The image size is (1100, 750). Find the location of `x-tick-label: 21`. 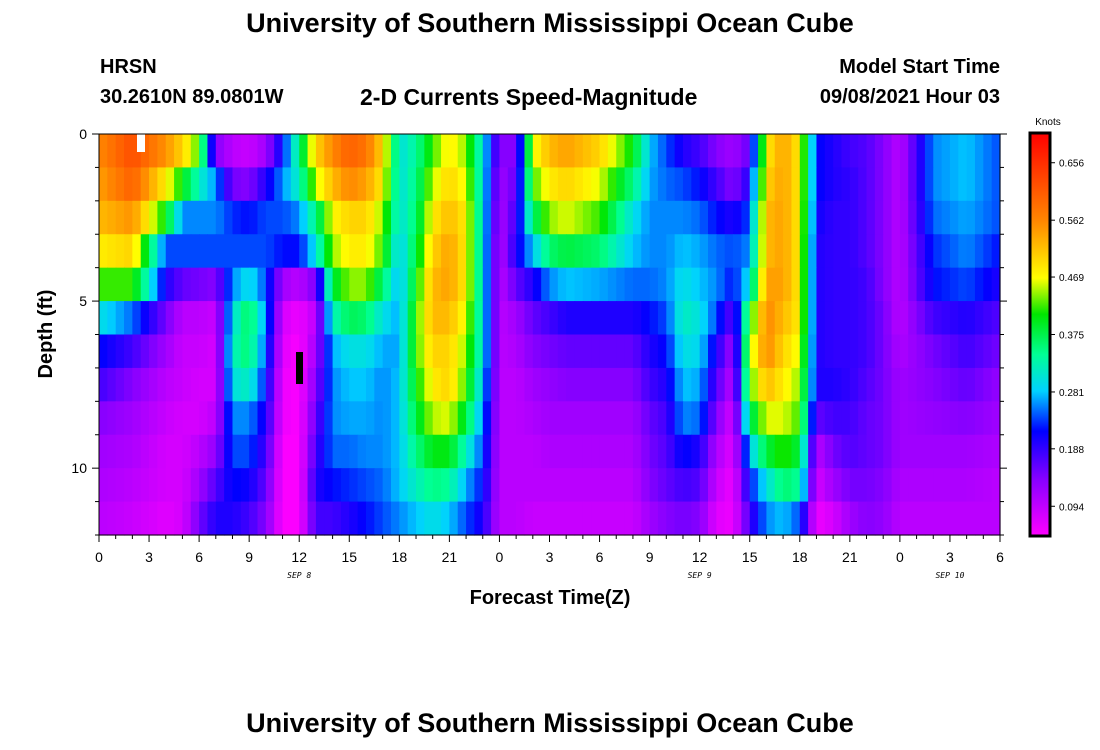

x-tick-label: 21 is located at coordinates (850, 557).